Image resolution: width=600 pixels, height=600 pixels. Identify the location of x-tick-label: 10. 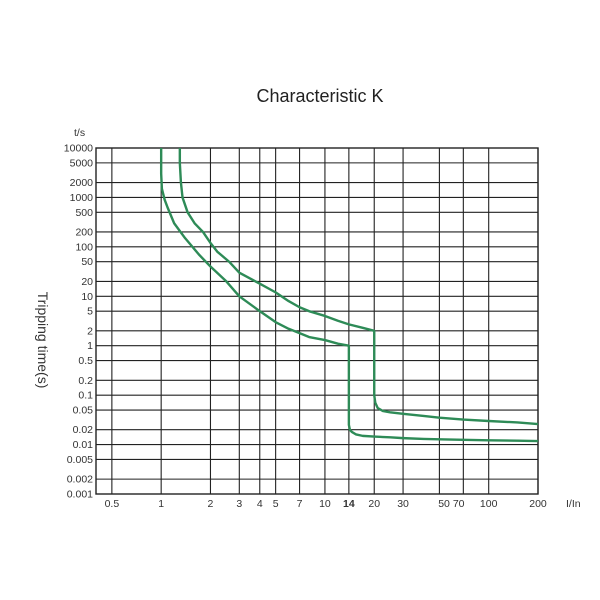
(325, 504).